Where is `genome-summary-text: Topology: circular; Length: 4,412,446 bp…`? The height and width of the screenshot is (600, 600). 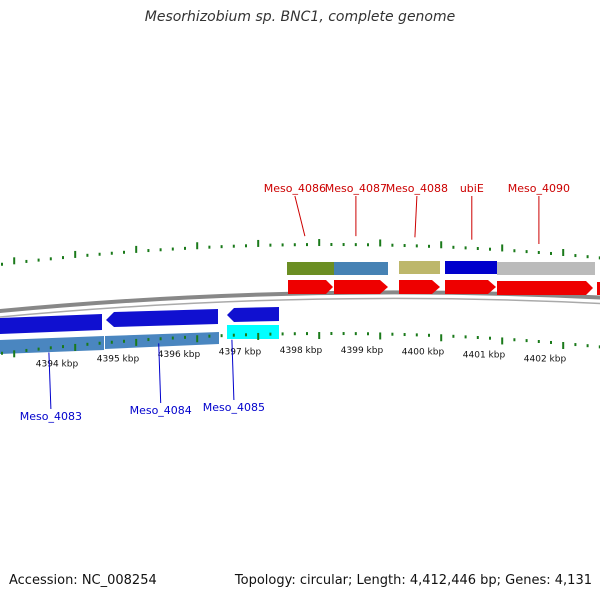 genome-summary-text: Topology: circular; Length: 4,412,446 bp… is located at coordinates (413, 580).